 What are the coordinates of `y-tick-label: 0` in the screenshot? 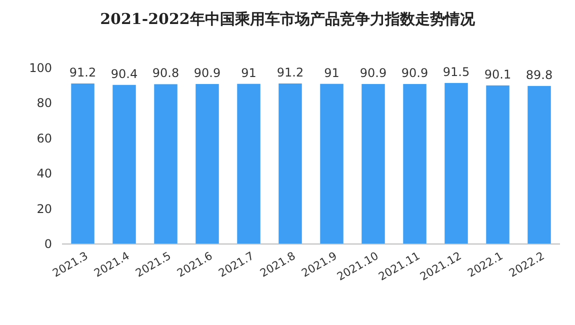 It's located at (48, 244).